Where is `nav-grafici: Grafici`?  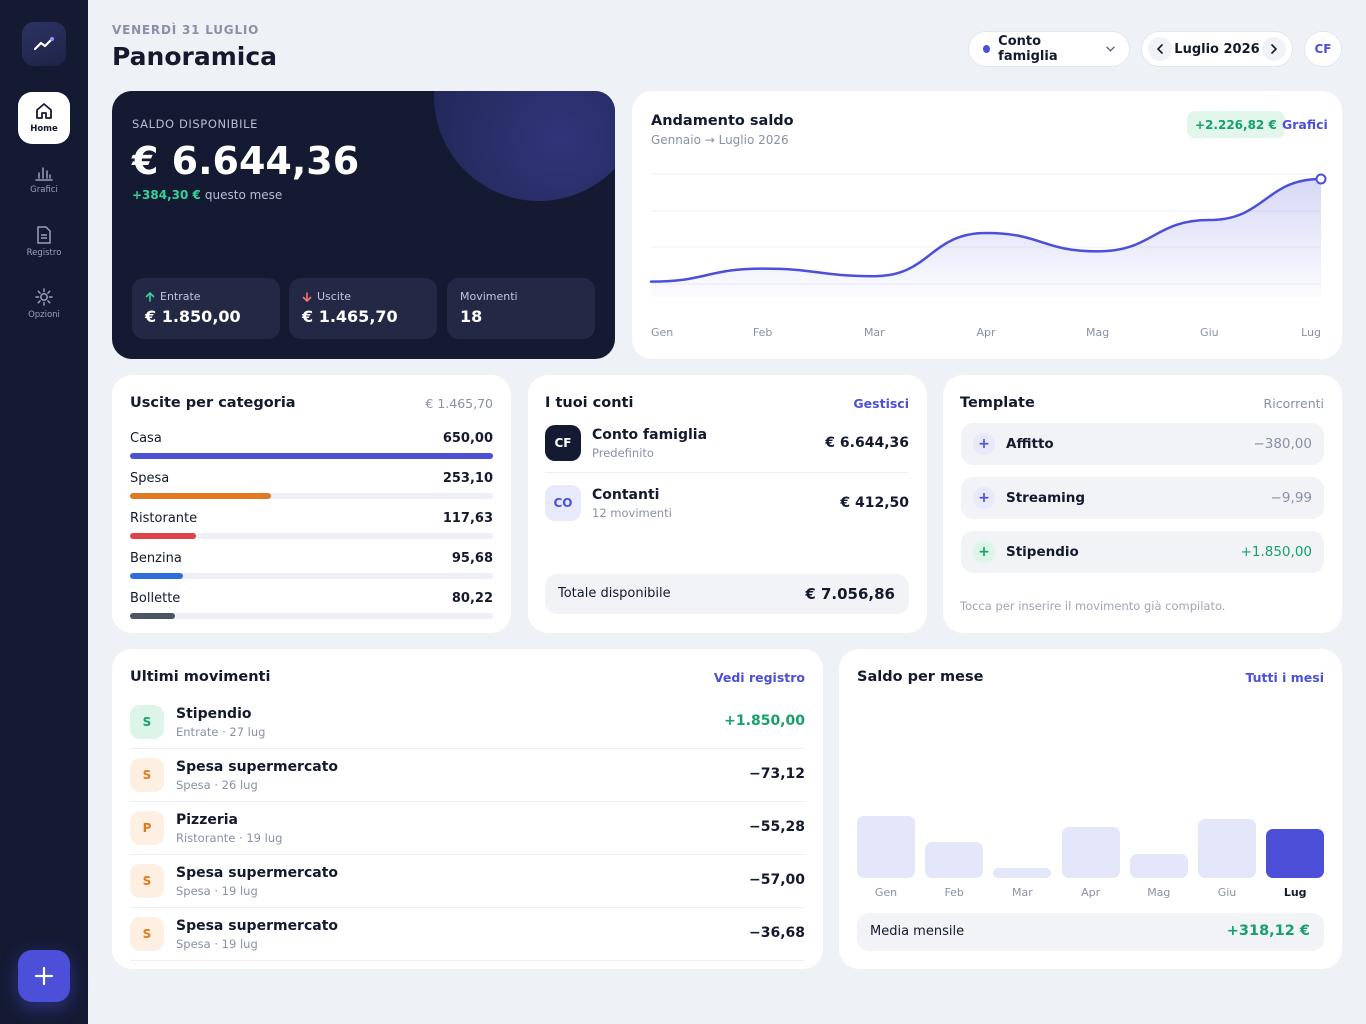
nav-grafici: Grafici is located at coordinates (44, 180).